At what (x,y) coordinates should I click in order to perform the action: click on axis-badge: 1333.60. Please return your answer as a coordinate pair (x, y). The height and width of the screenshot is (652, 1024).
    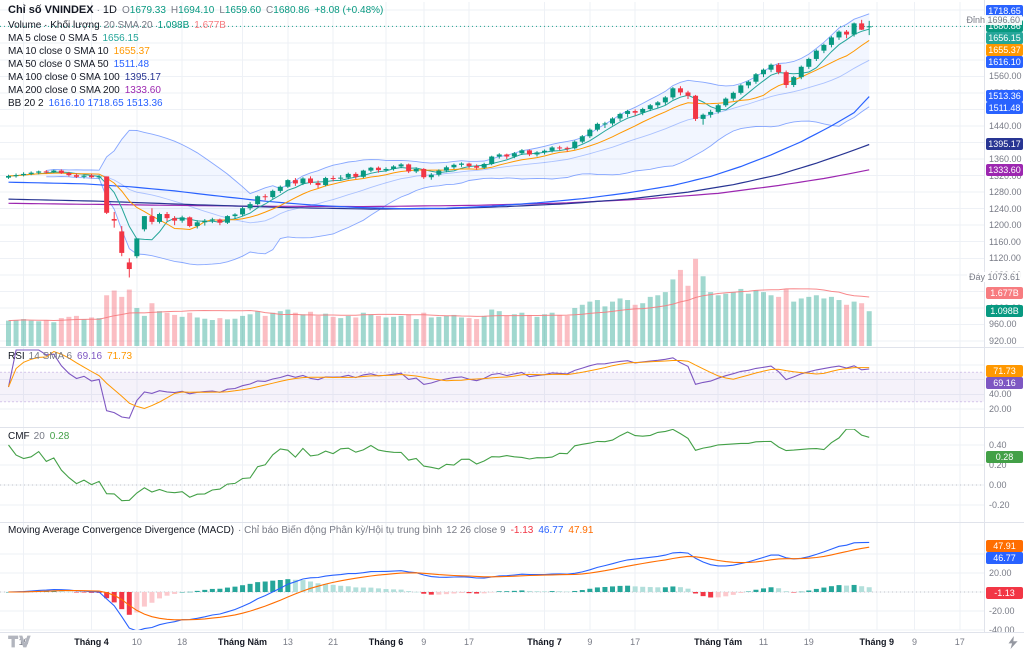
    Looking at the image, I should click on (1004, 169).